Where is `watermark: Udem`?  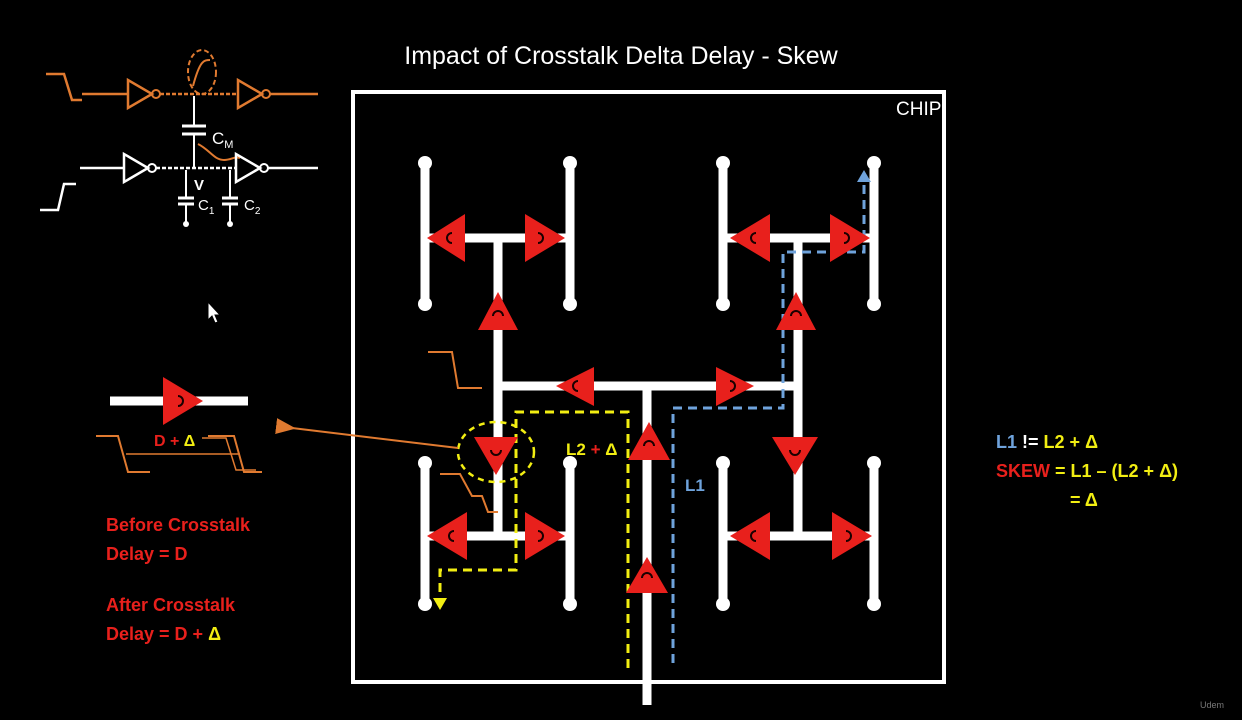
watermark: Udem is located at coordinates (1212, 705).